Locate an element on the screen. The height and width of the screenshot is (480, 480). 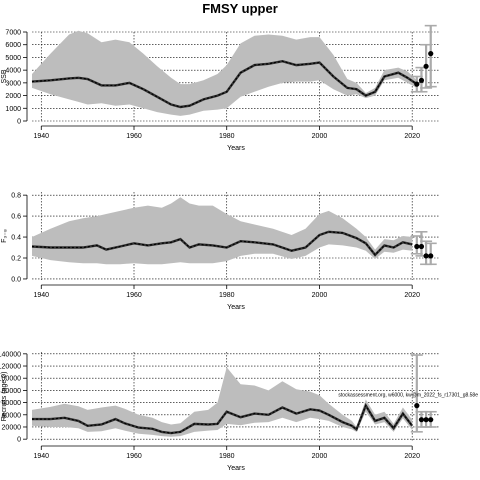
recruits-xlabel: Years is located at coordinates (236, 468).